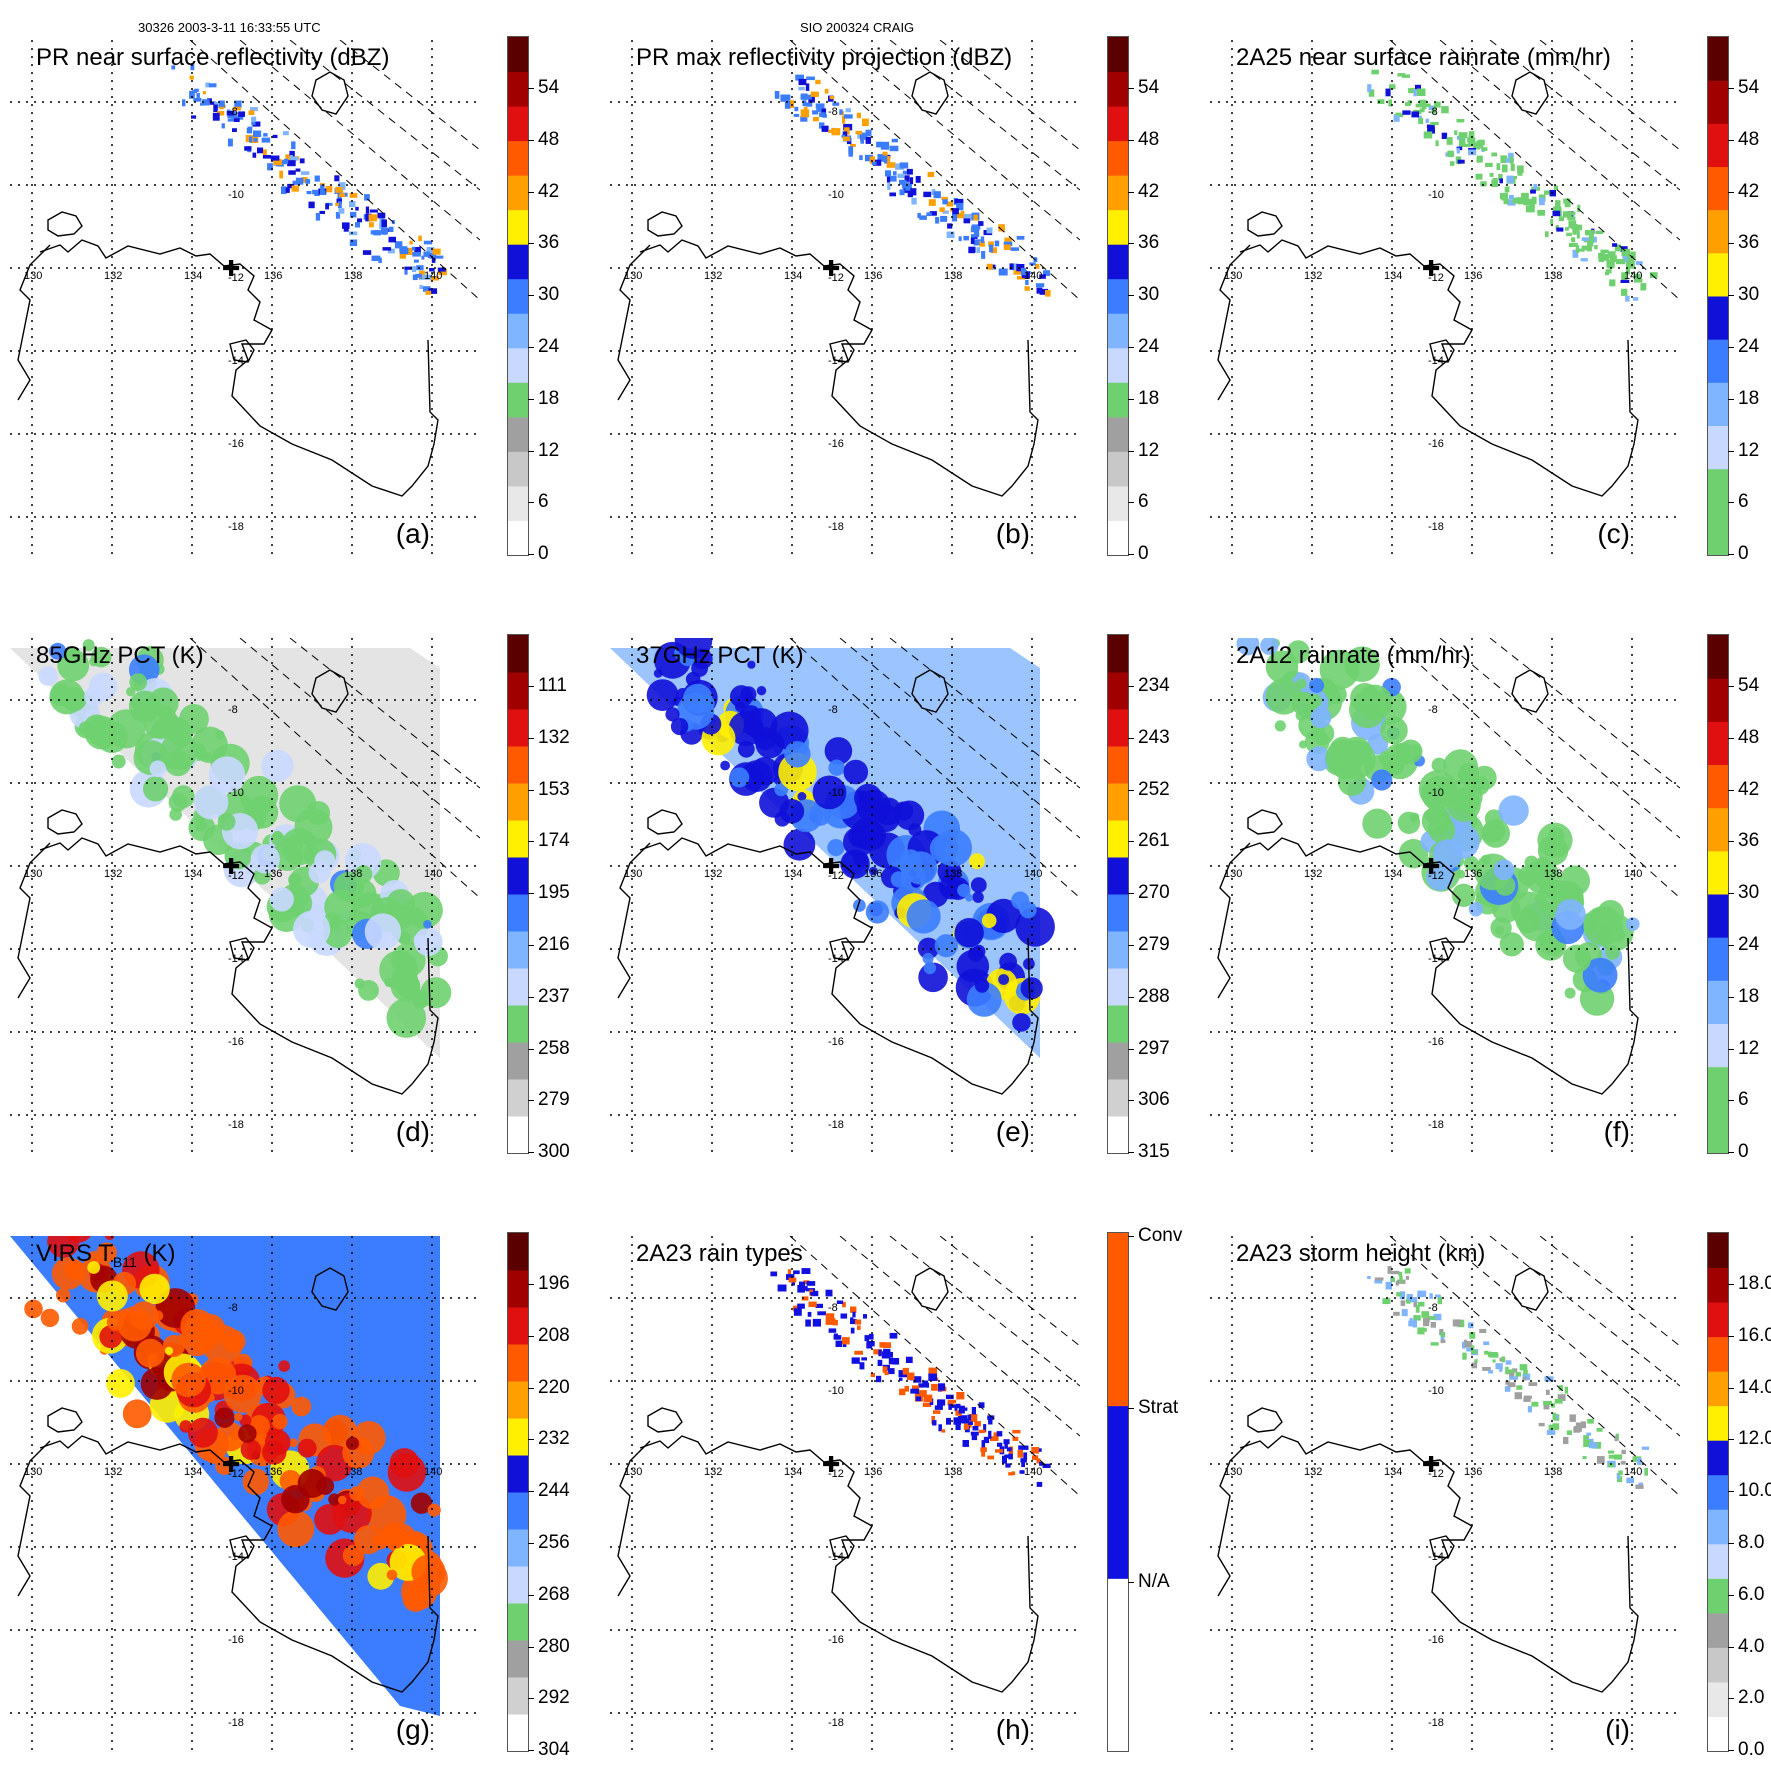  I want to click on map-area: ✚, so click(245, 898).